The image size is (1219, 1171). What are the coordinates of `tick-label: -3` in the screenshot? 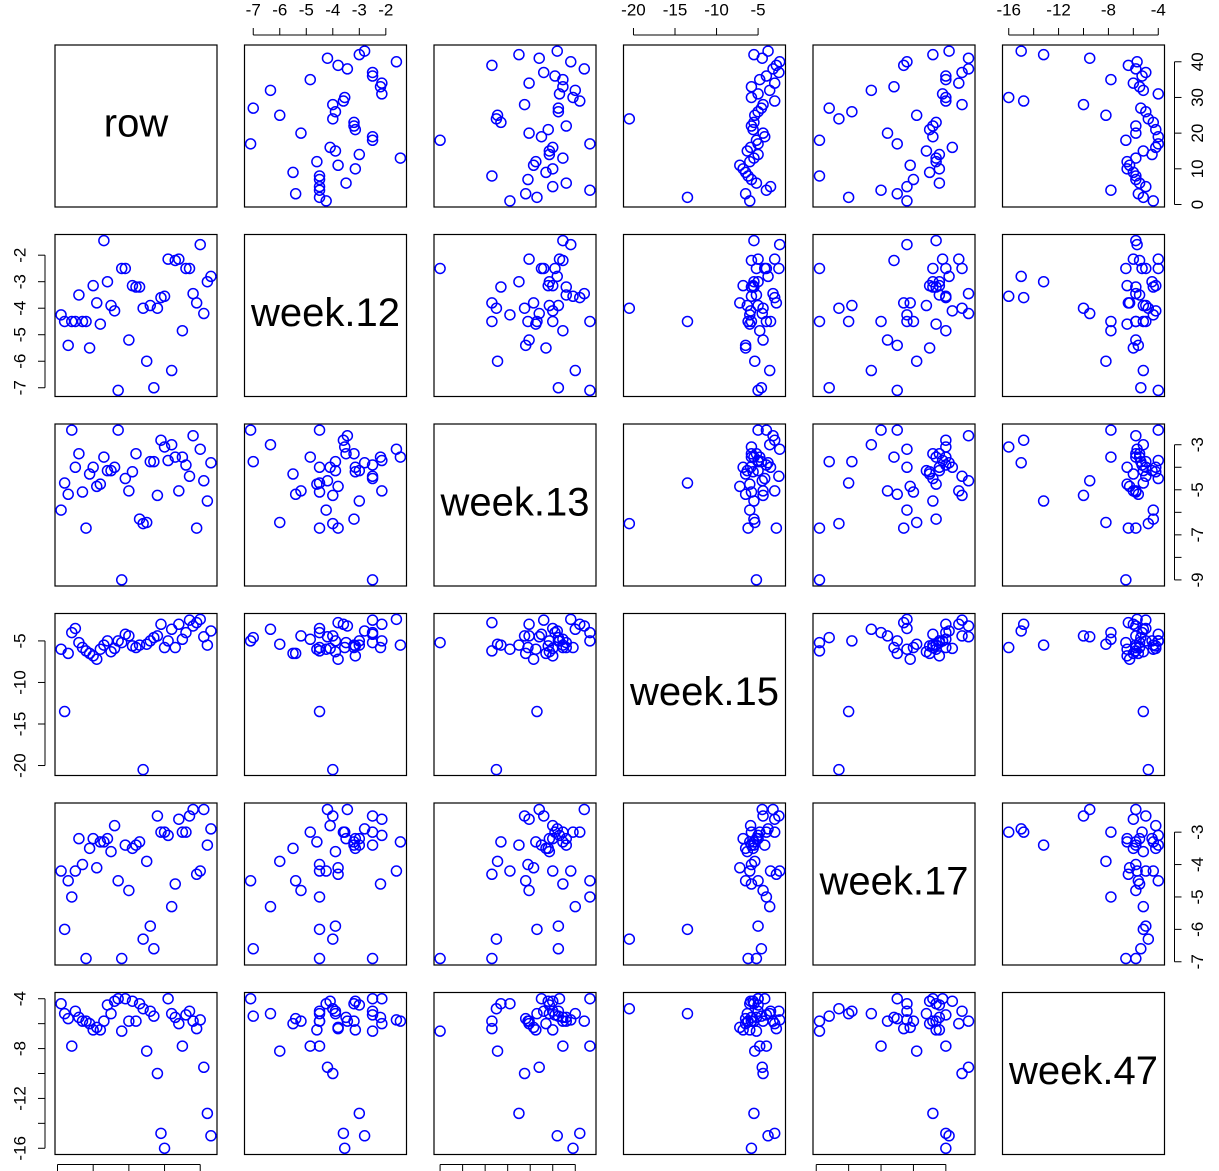 It's located at (359, 9).